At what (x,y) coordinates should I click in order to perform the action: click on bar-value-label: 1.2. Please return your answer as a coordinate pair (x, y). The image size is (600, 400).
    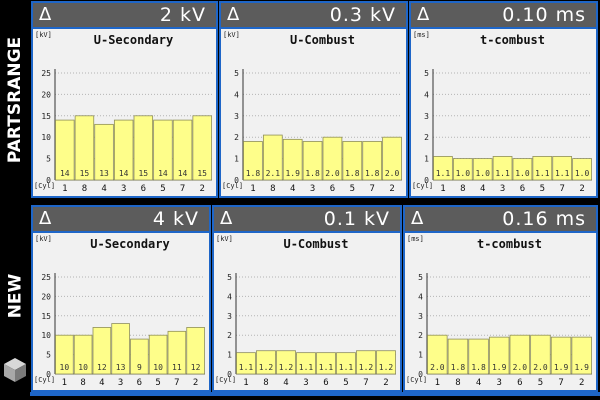
    Looking at the image, I should click on (366, 367).